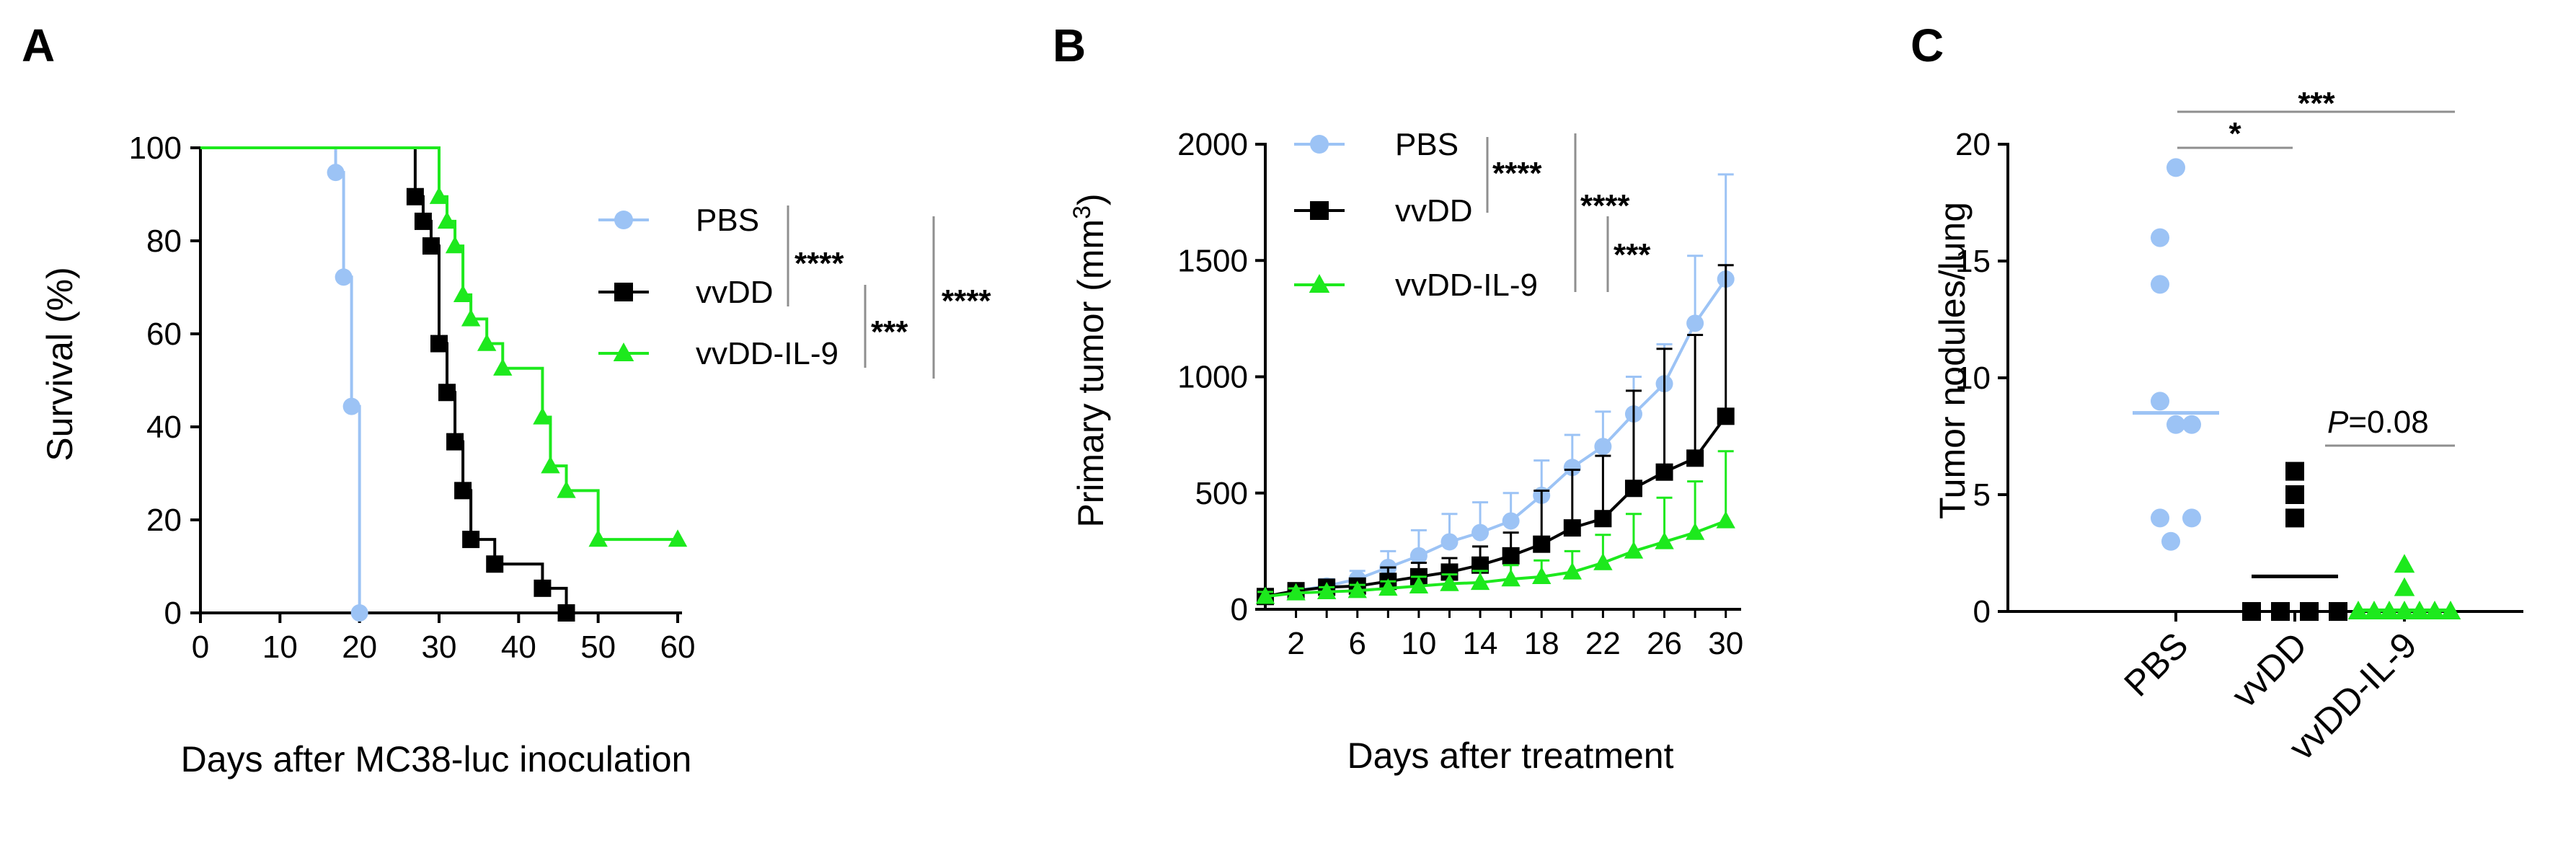  What do you see at coordinates (1664, 643) in the screenshot?
I see `tumor-growth-x-tick-label: 26` at bounding box center [1664, 643].